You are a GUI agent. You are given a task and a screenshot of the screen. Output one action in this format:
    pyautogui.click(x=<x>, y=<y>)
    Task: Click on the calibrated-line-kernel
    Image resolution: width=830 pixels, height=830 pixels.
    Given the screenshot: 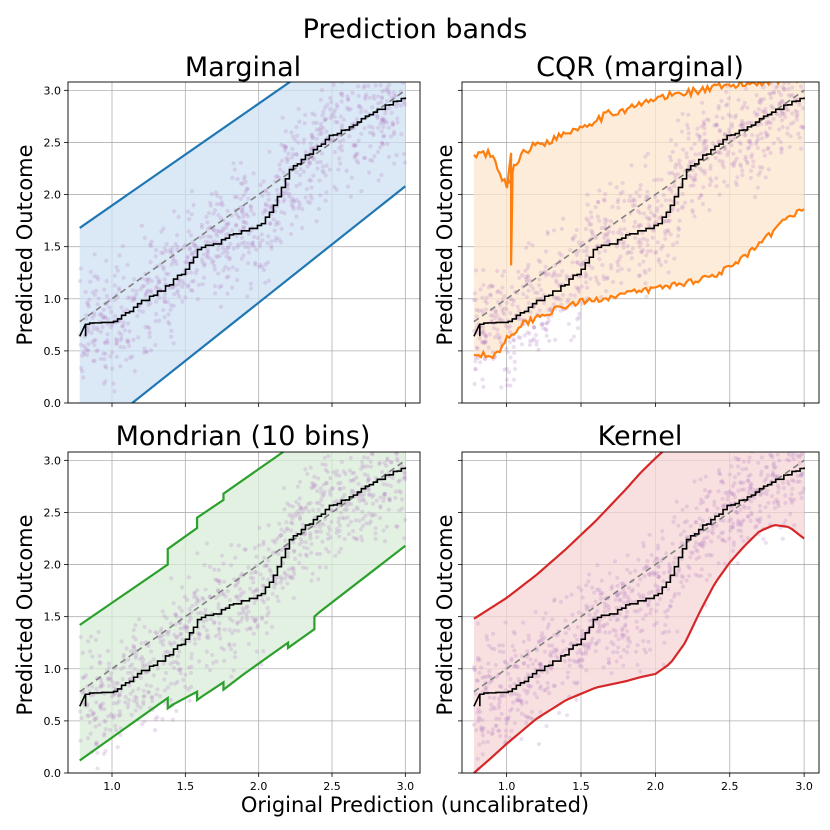 What is the action you would take?
    pyautogui.click(x=639, y=587)
    